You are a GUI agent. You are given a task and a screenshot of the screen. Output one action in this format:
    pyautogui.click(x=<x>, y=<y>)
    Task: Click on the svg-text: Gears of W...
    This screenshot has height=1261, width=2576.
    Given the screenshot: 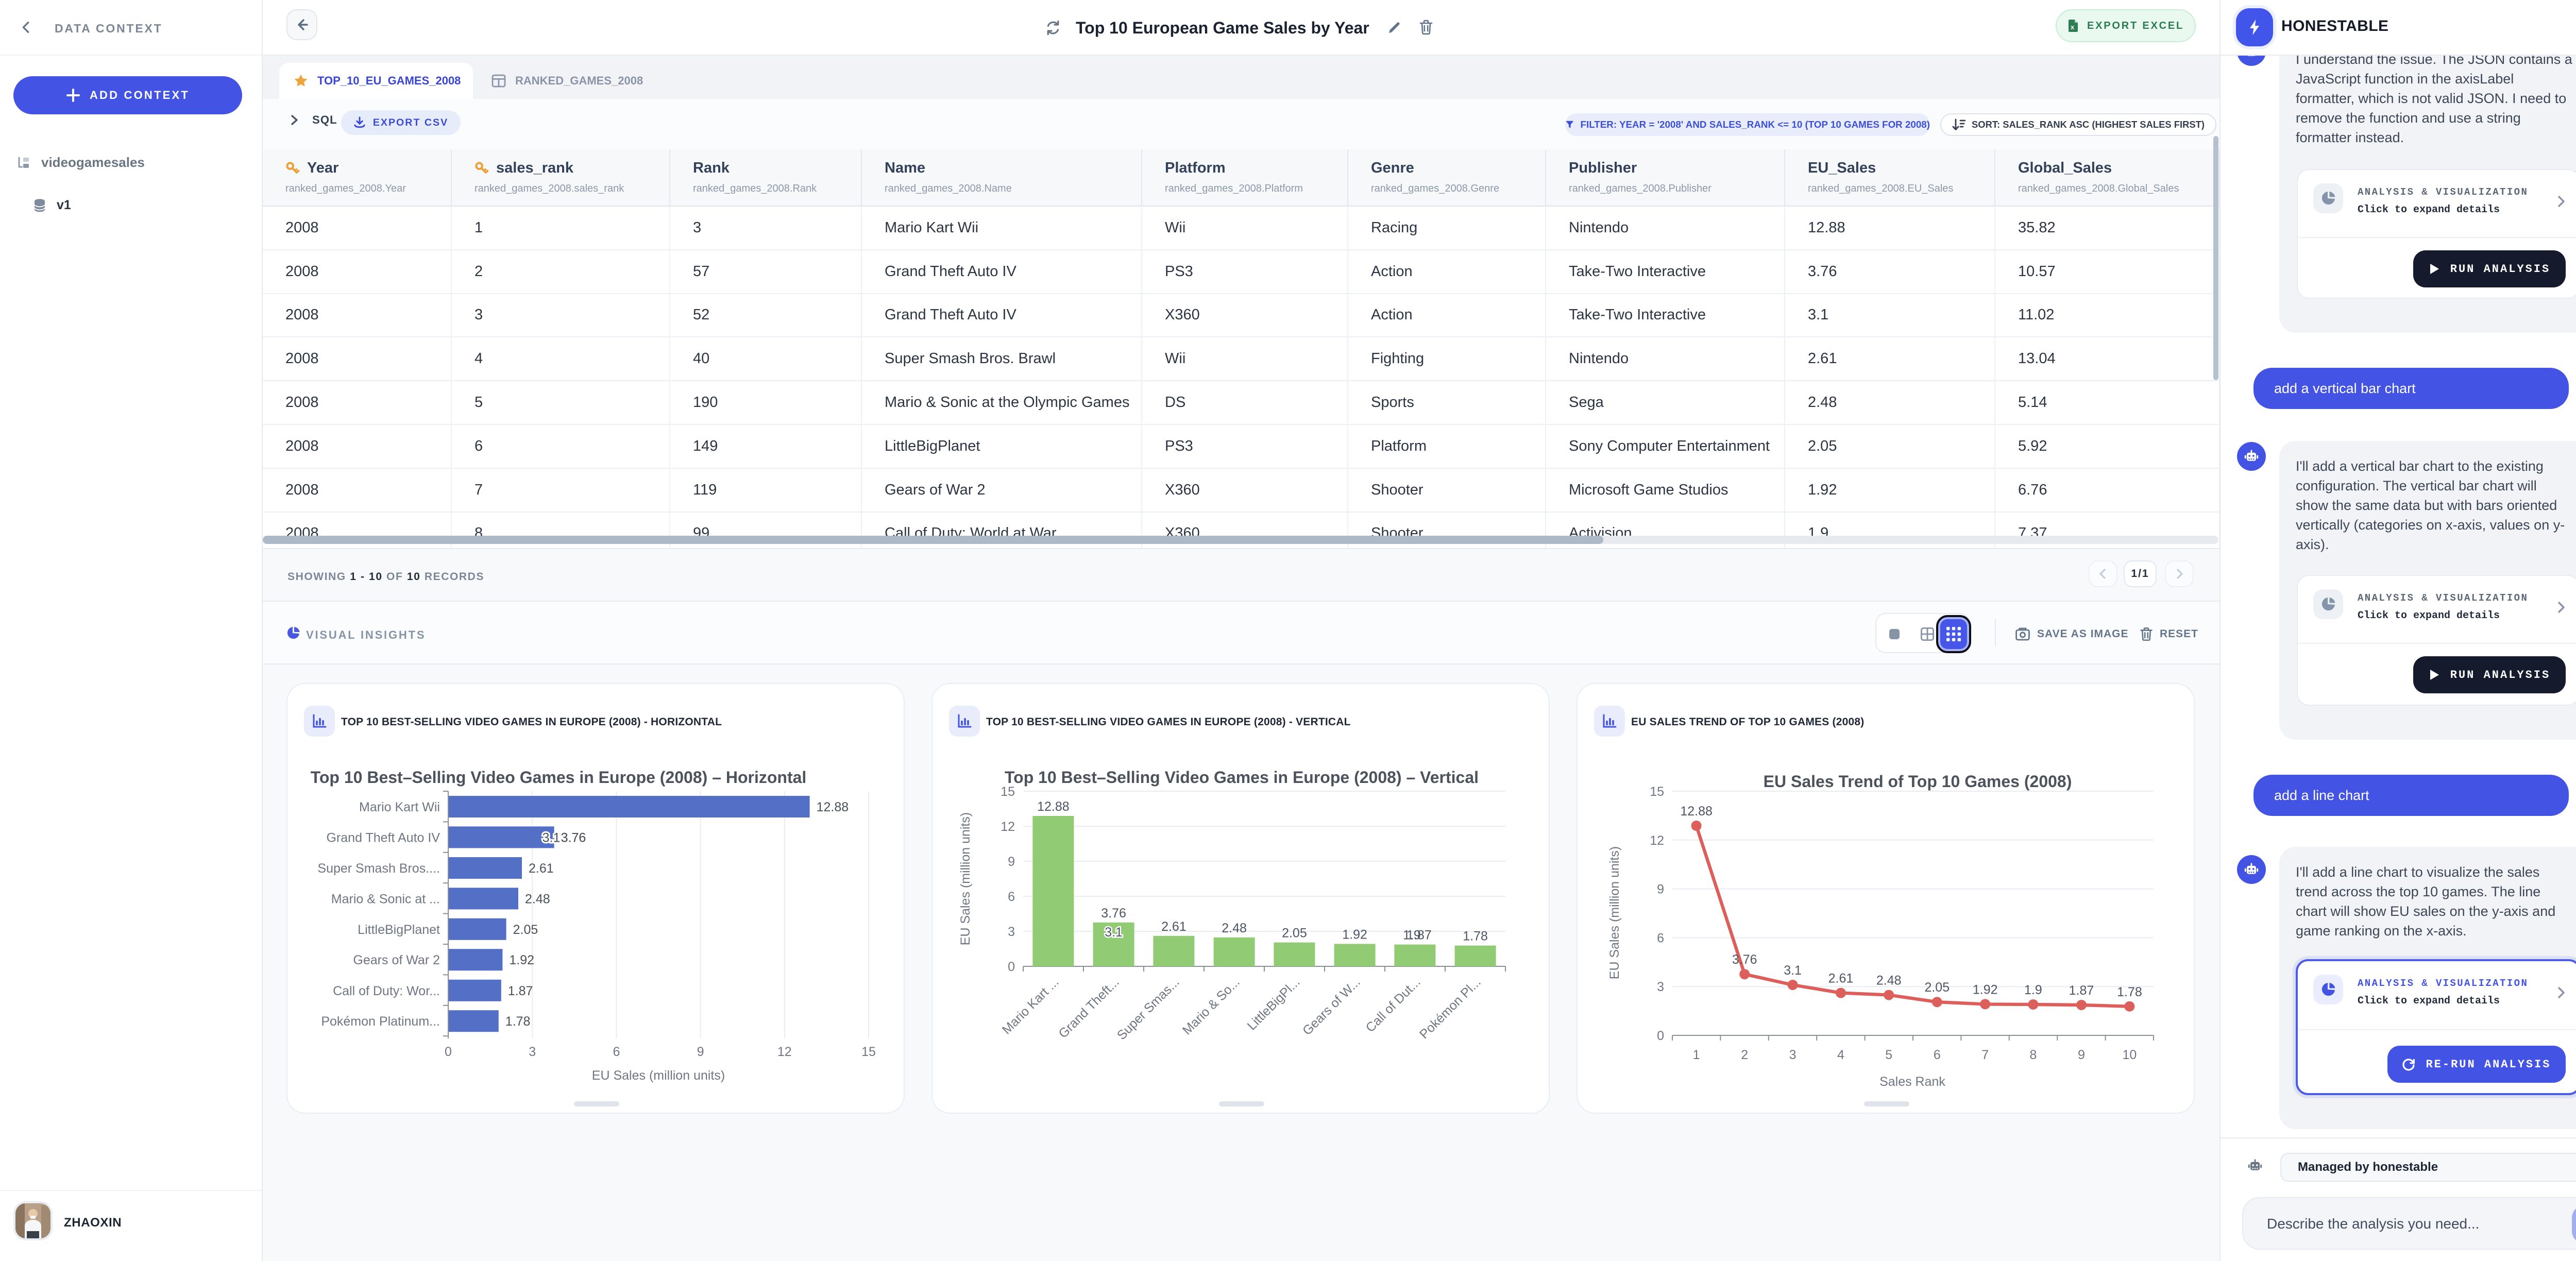 What is the action you would take?
    pyautogui.click(x=1331, y=1006)
    